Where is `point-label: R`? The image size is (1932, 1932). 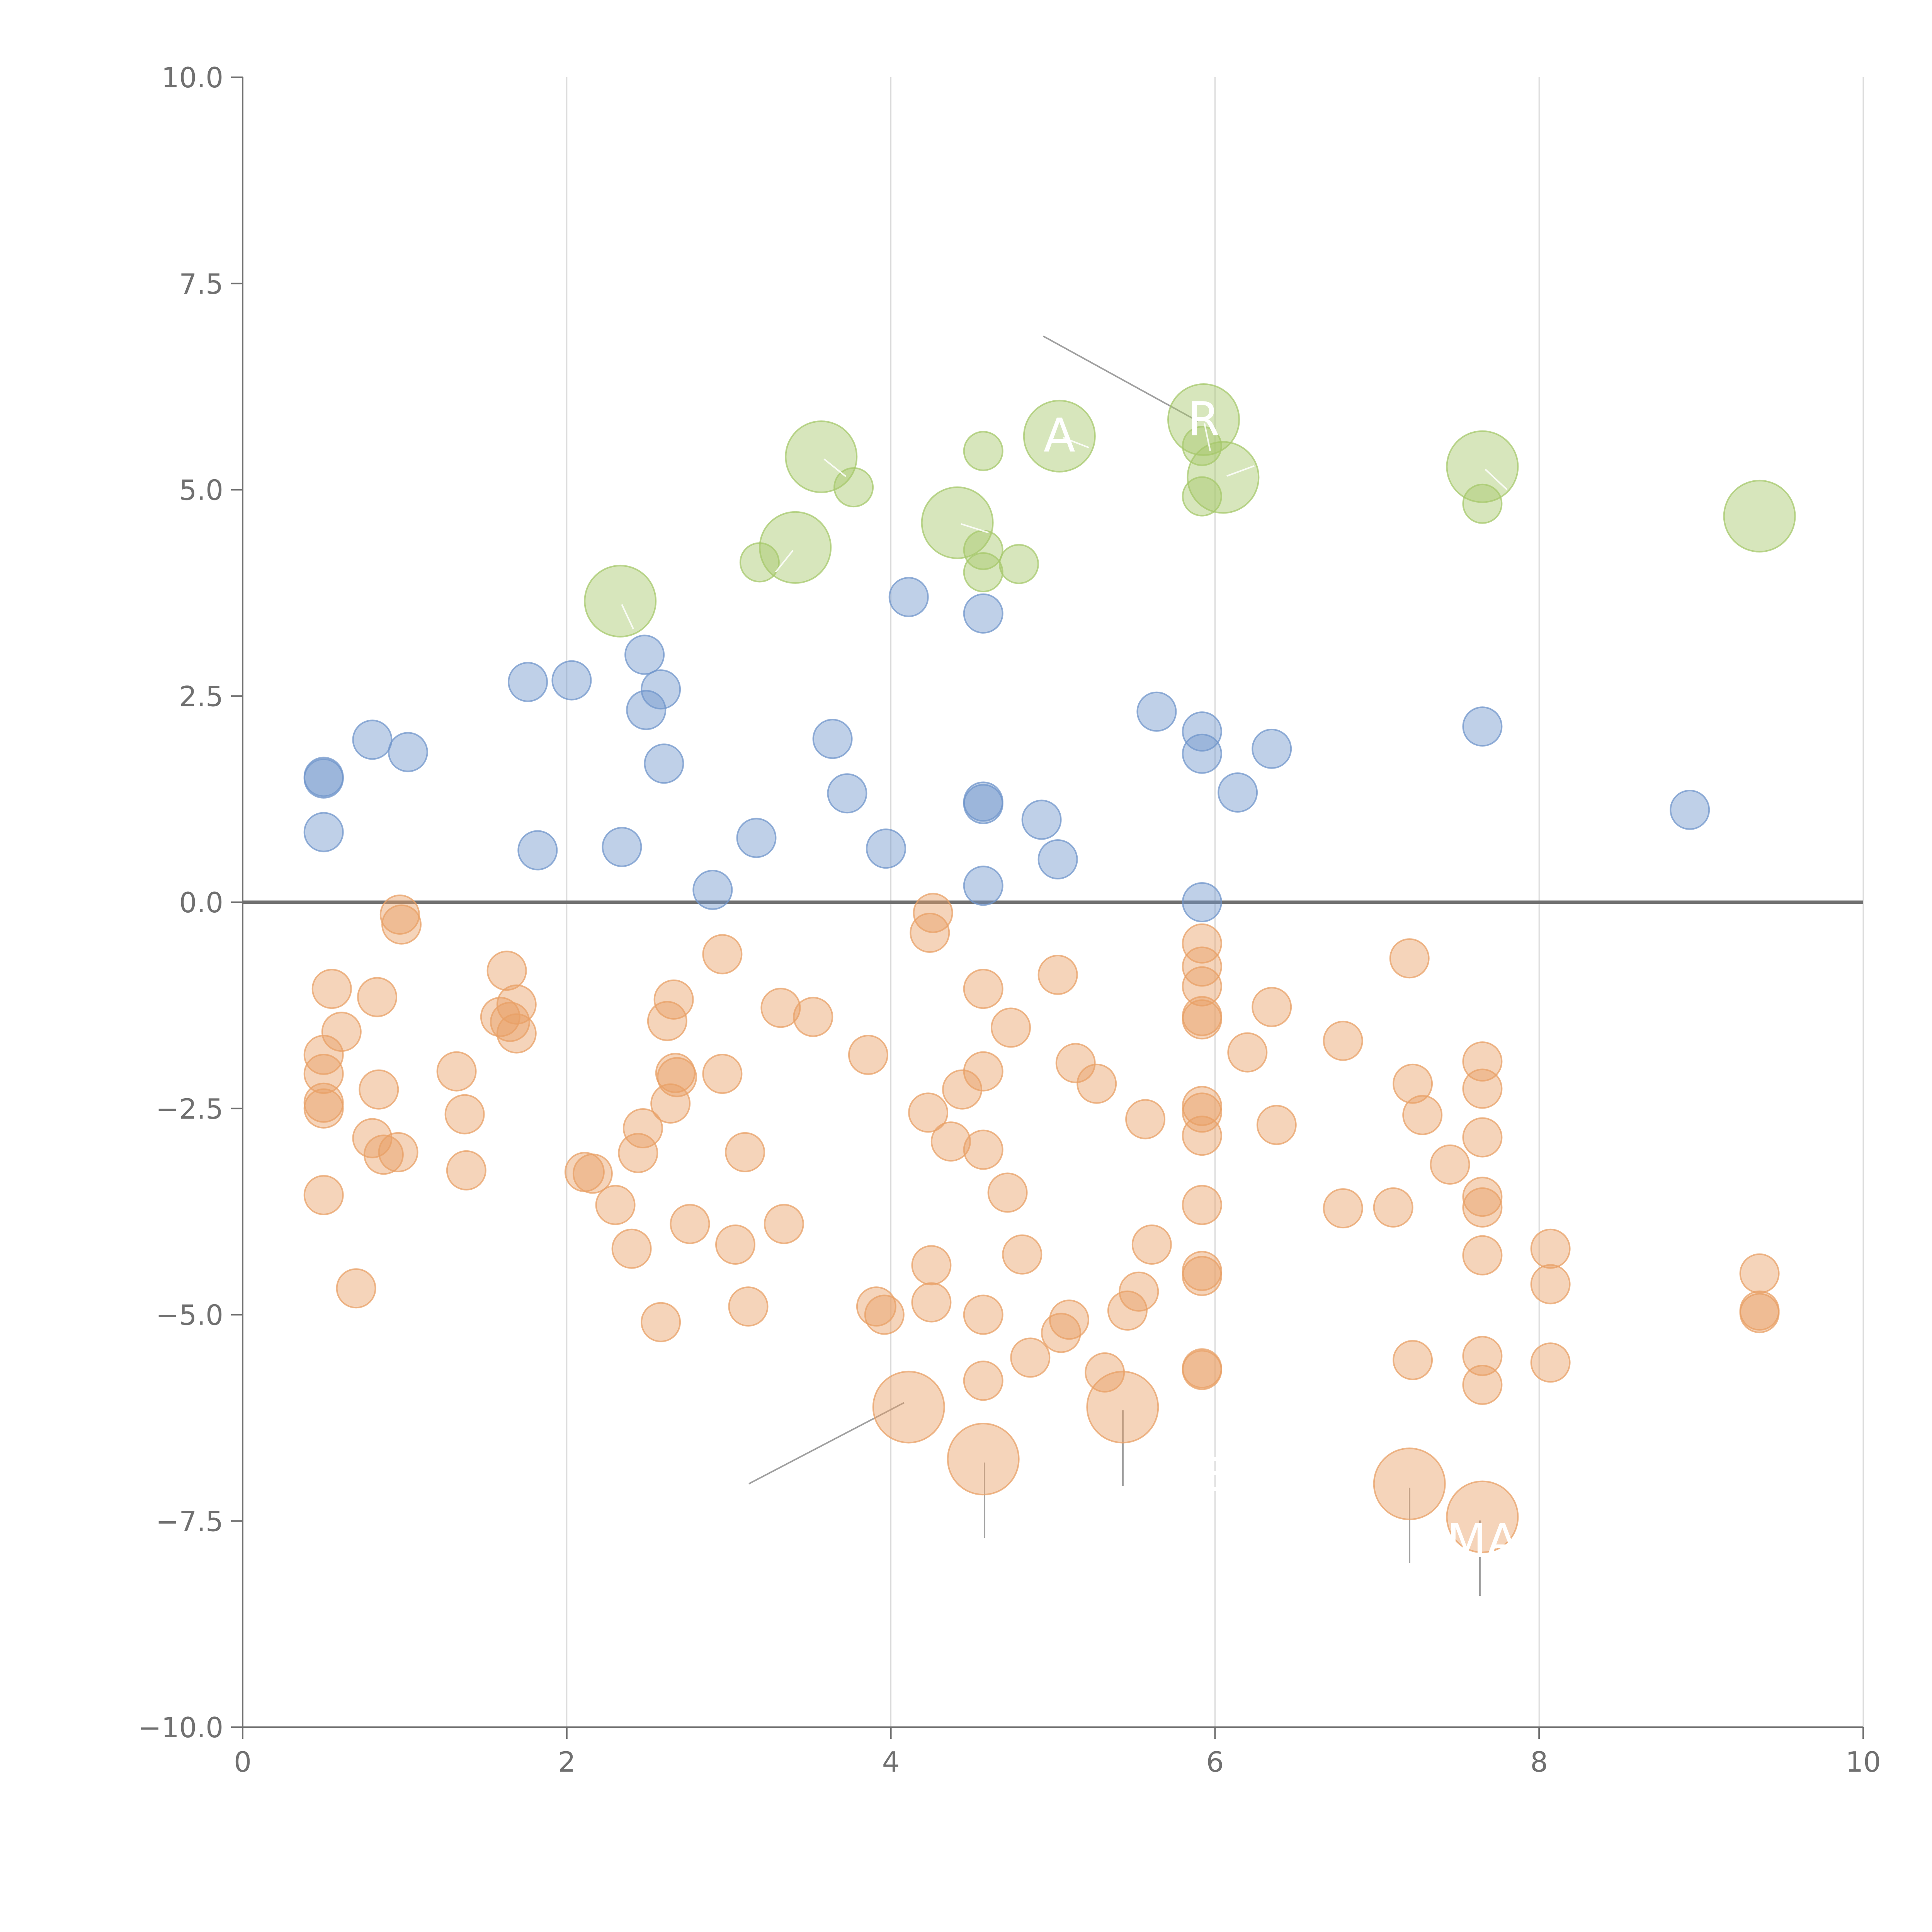 point-label: R is located at coordinates (1203, 420).